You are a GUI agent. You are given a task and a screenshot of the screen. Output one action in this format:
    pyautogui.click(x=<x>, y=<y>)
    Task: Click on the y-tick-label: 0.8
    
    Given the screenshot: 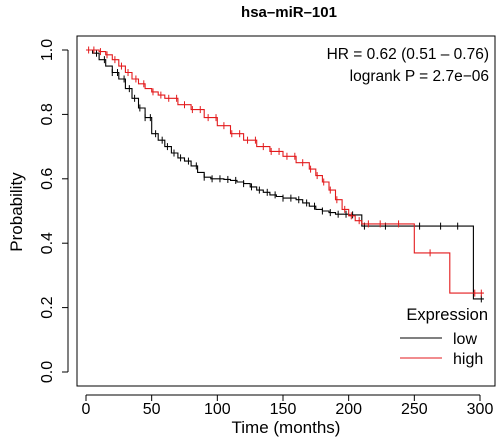 What is the action you would take?
    pyautogui.click(x=47, y=114)
    